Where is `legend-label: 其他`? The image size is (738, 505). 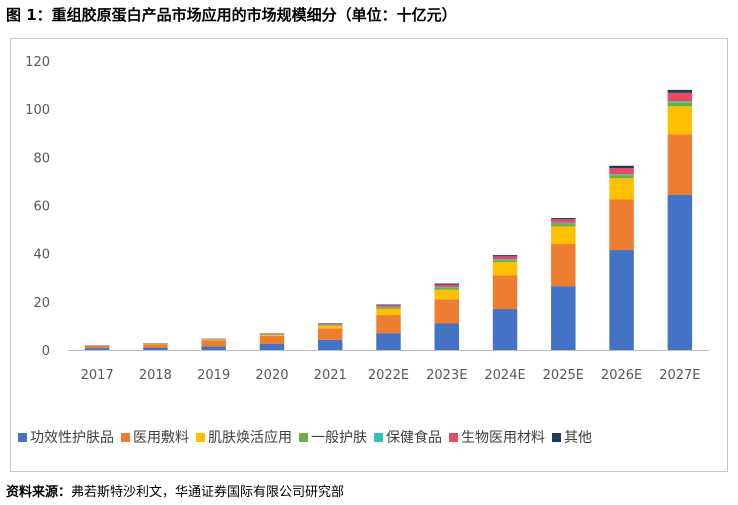 legend-label: 其他 is located at coordinates (578, 438).